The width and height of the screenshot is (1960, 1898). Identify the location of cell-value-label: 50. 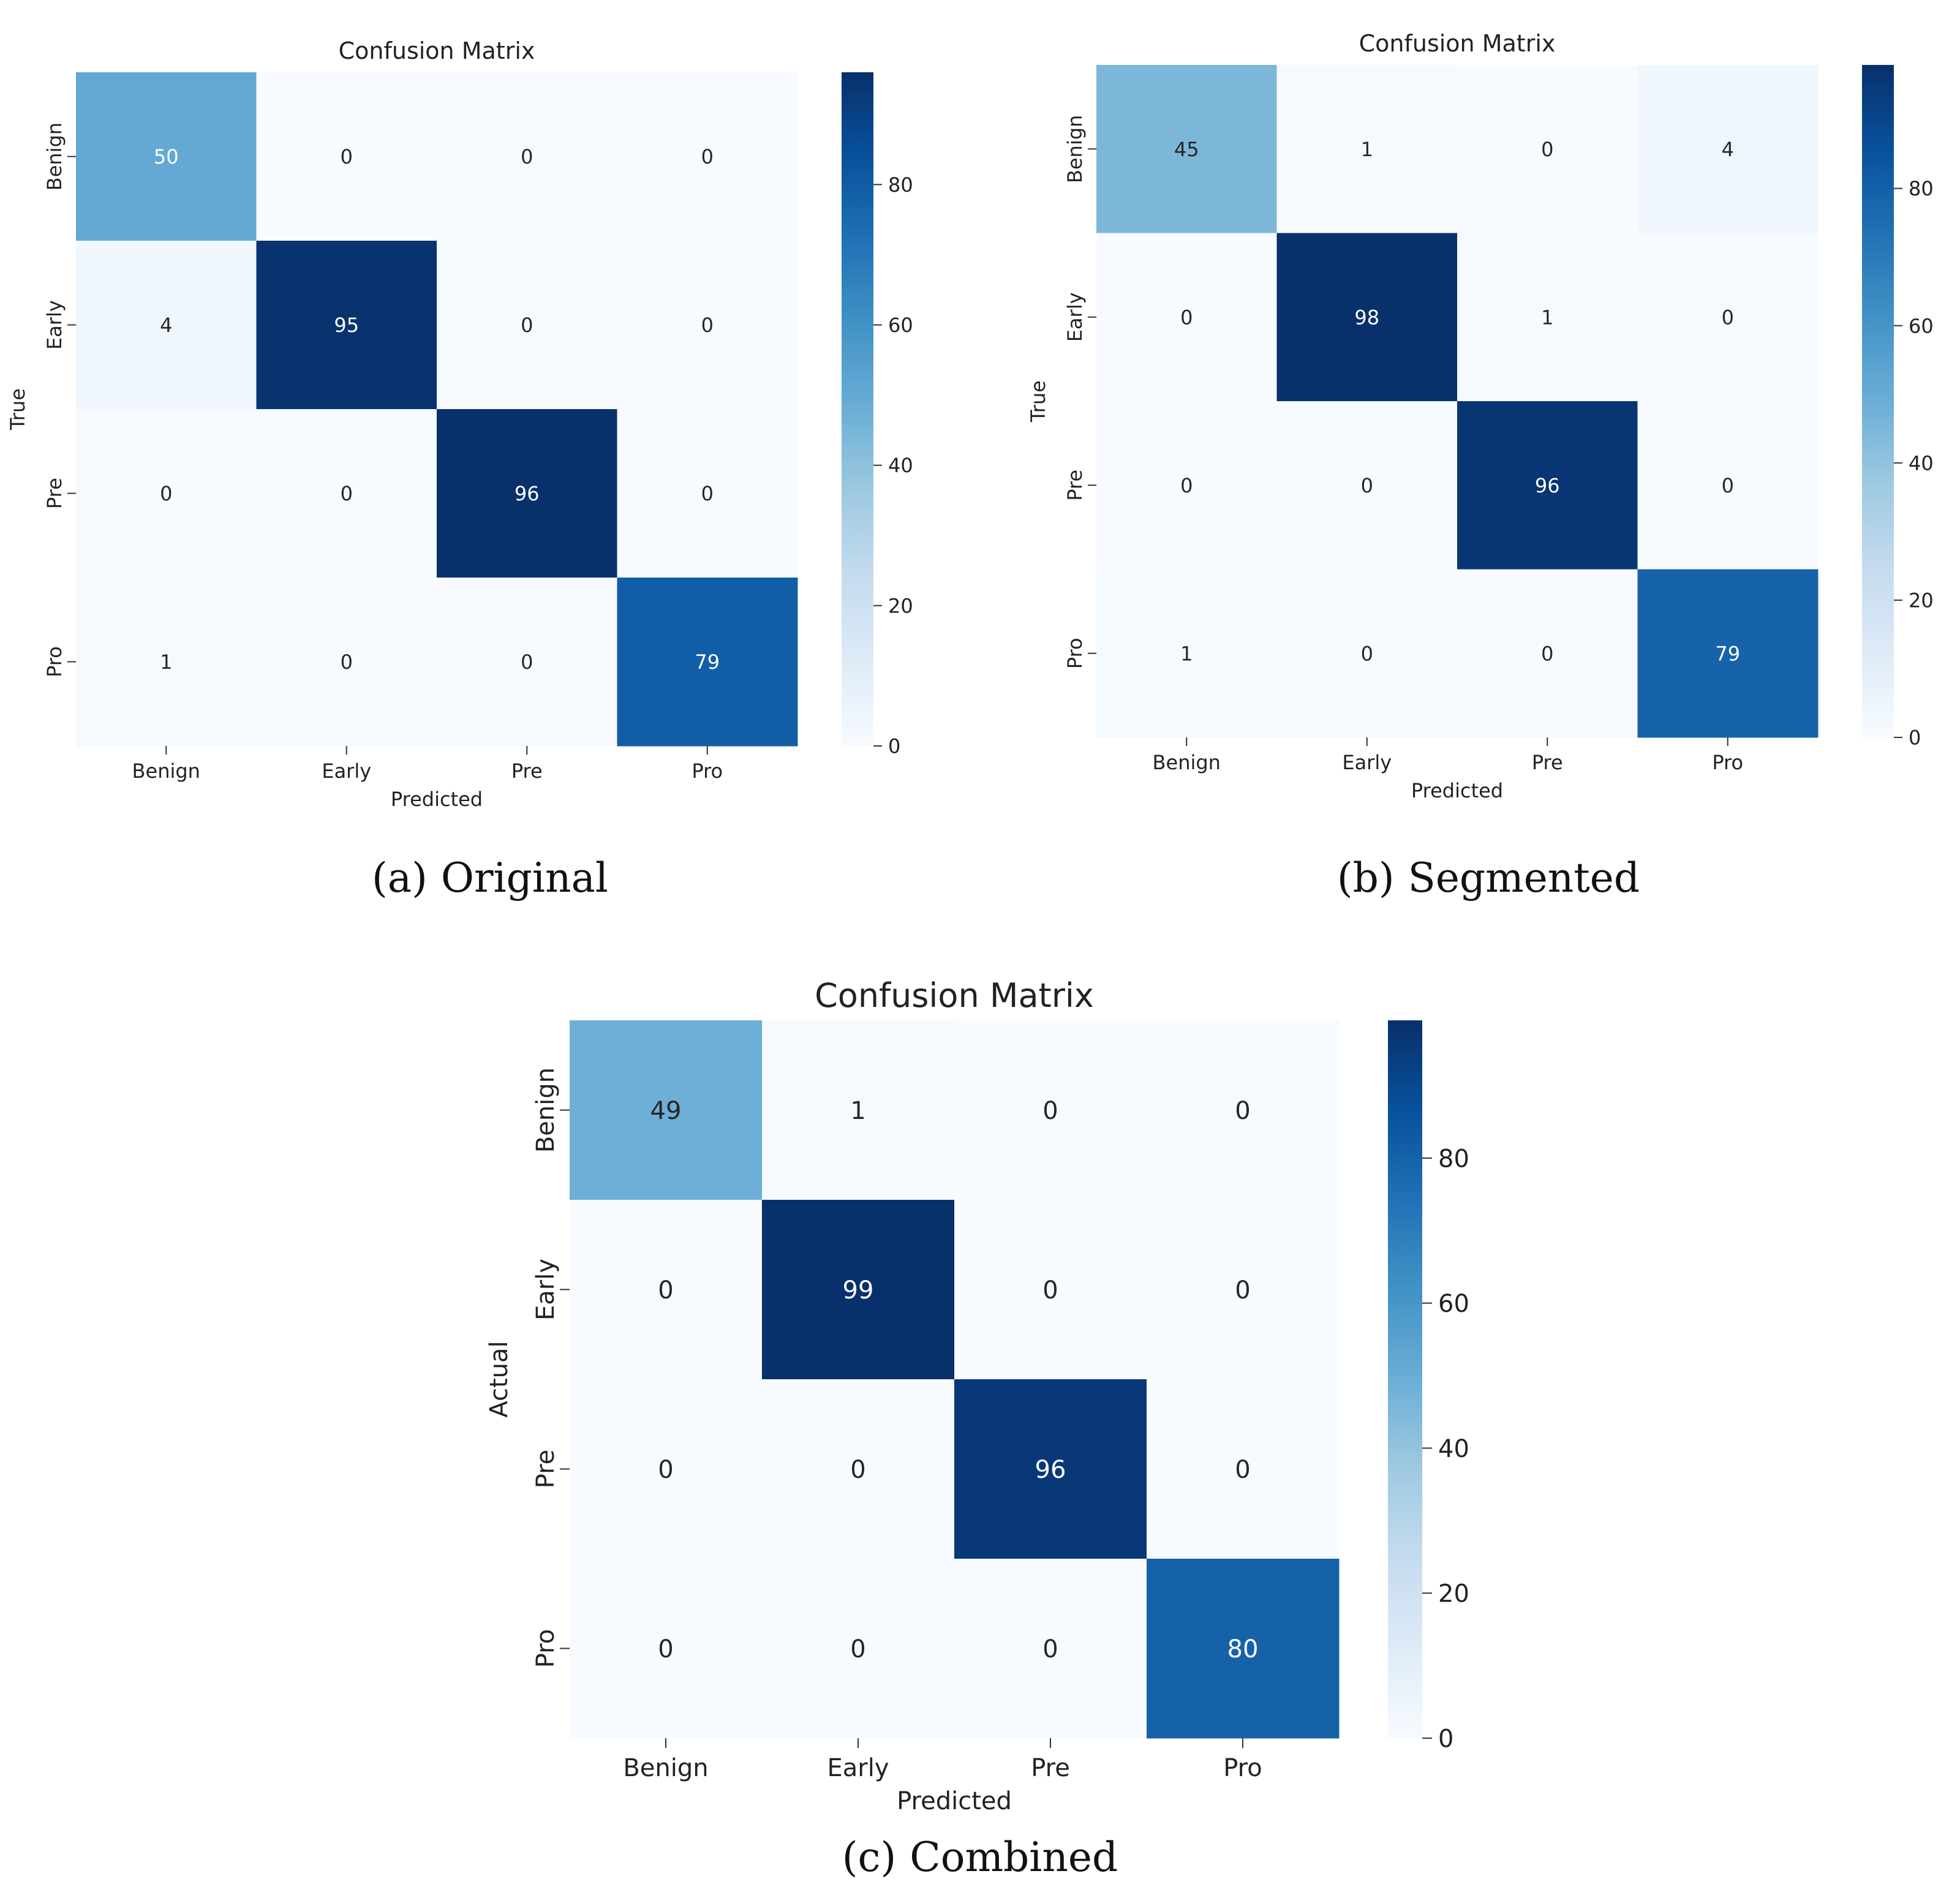
(166, 156).